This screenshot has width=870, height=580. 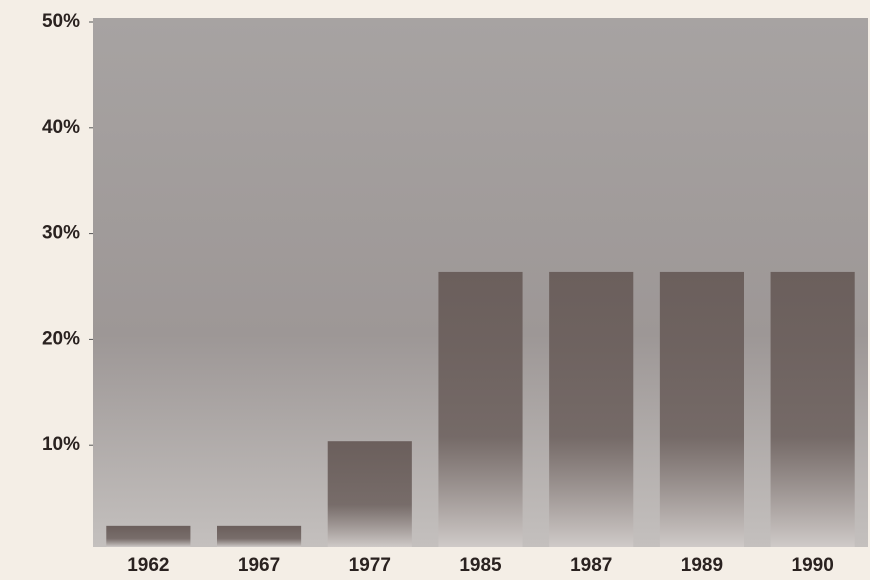 I want to click on y-tick-label: 40%, so click(x=61, y=127).